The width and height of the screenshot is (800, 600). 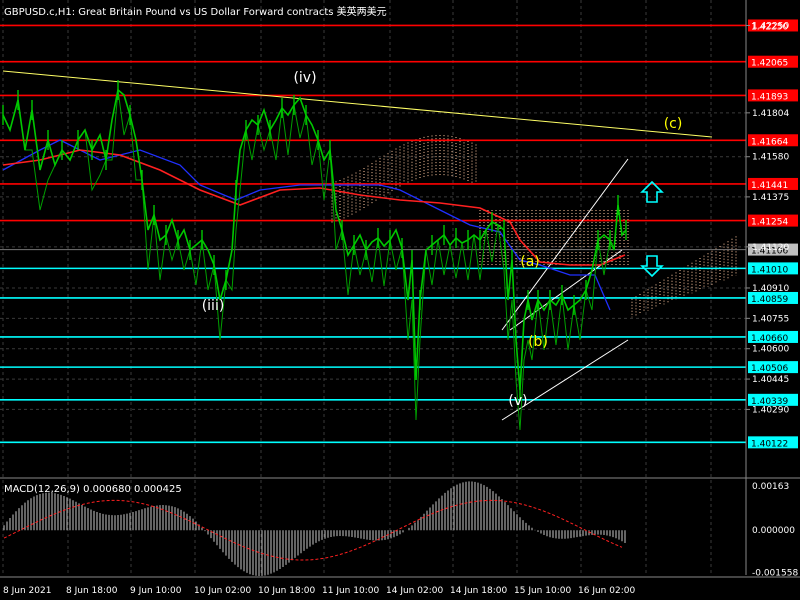 I want to click on resistance-level-label: 1.41441, so click(x=769, y=186).